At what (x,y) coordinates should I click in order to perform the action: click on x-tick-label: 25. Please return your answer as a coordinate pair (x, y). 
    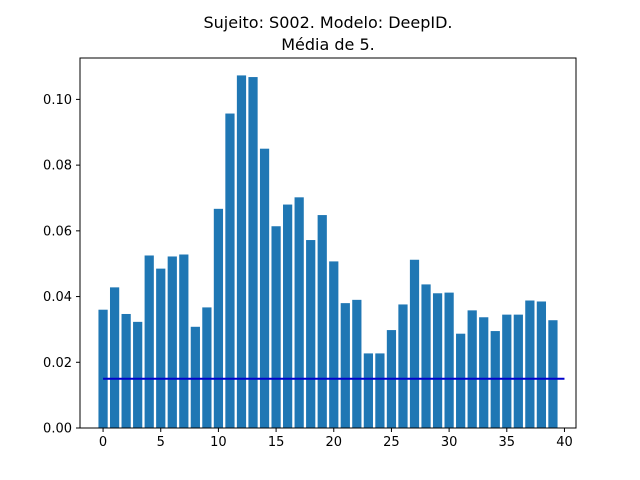
    Looking at the image, I should click on (391, 442).